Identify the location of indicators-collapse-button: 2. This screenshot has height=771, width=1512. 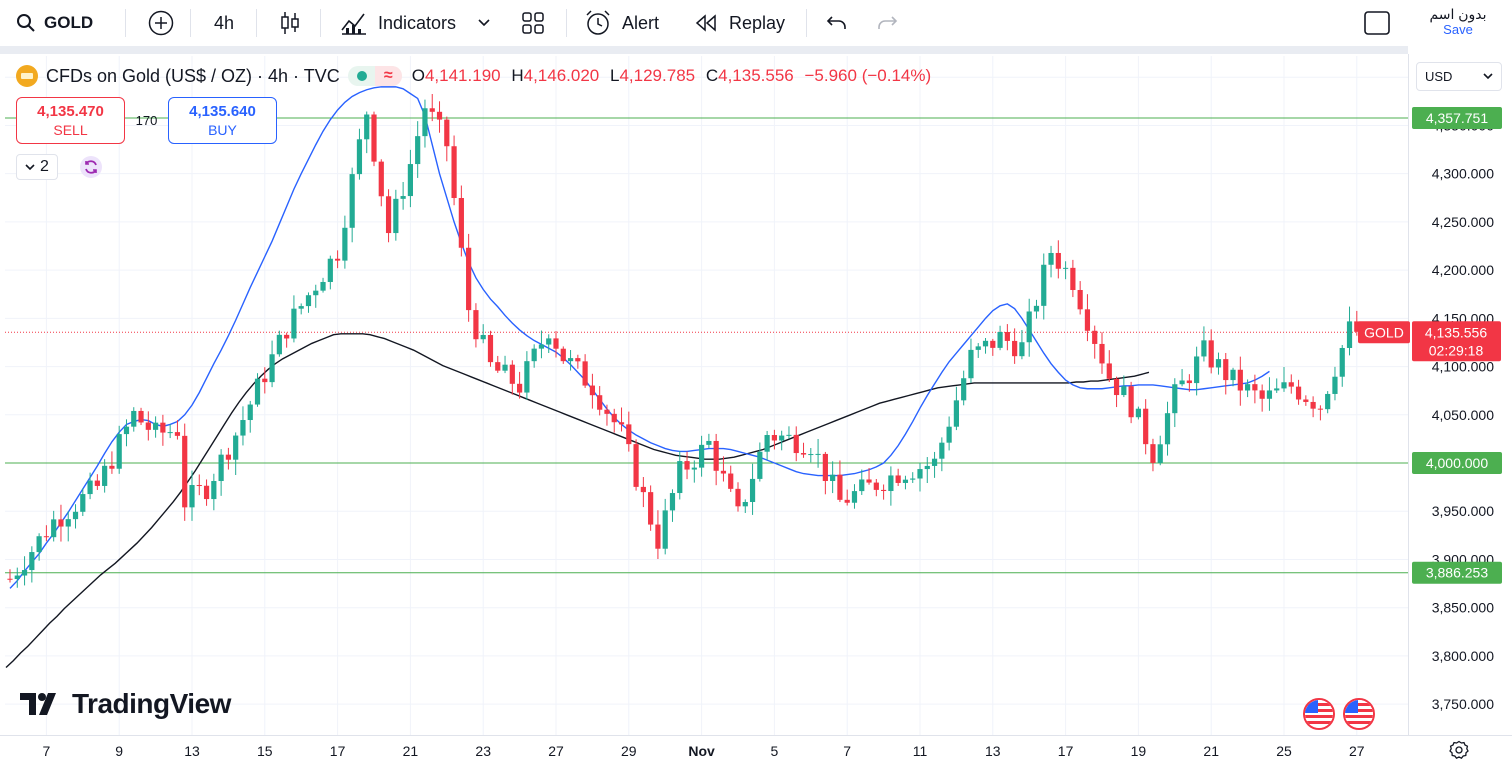
(37, 167).